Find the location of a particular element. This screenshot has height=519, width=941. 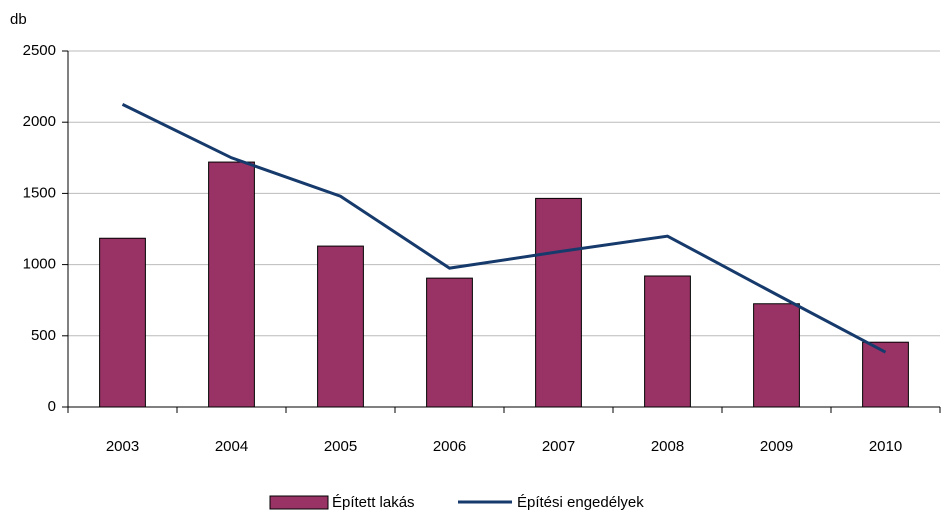

x-tick-label: 2010 is located at coordinates (885, 446).